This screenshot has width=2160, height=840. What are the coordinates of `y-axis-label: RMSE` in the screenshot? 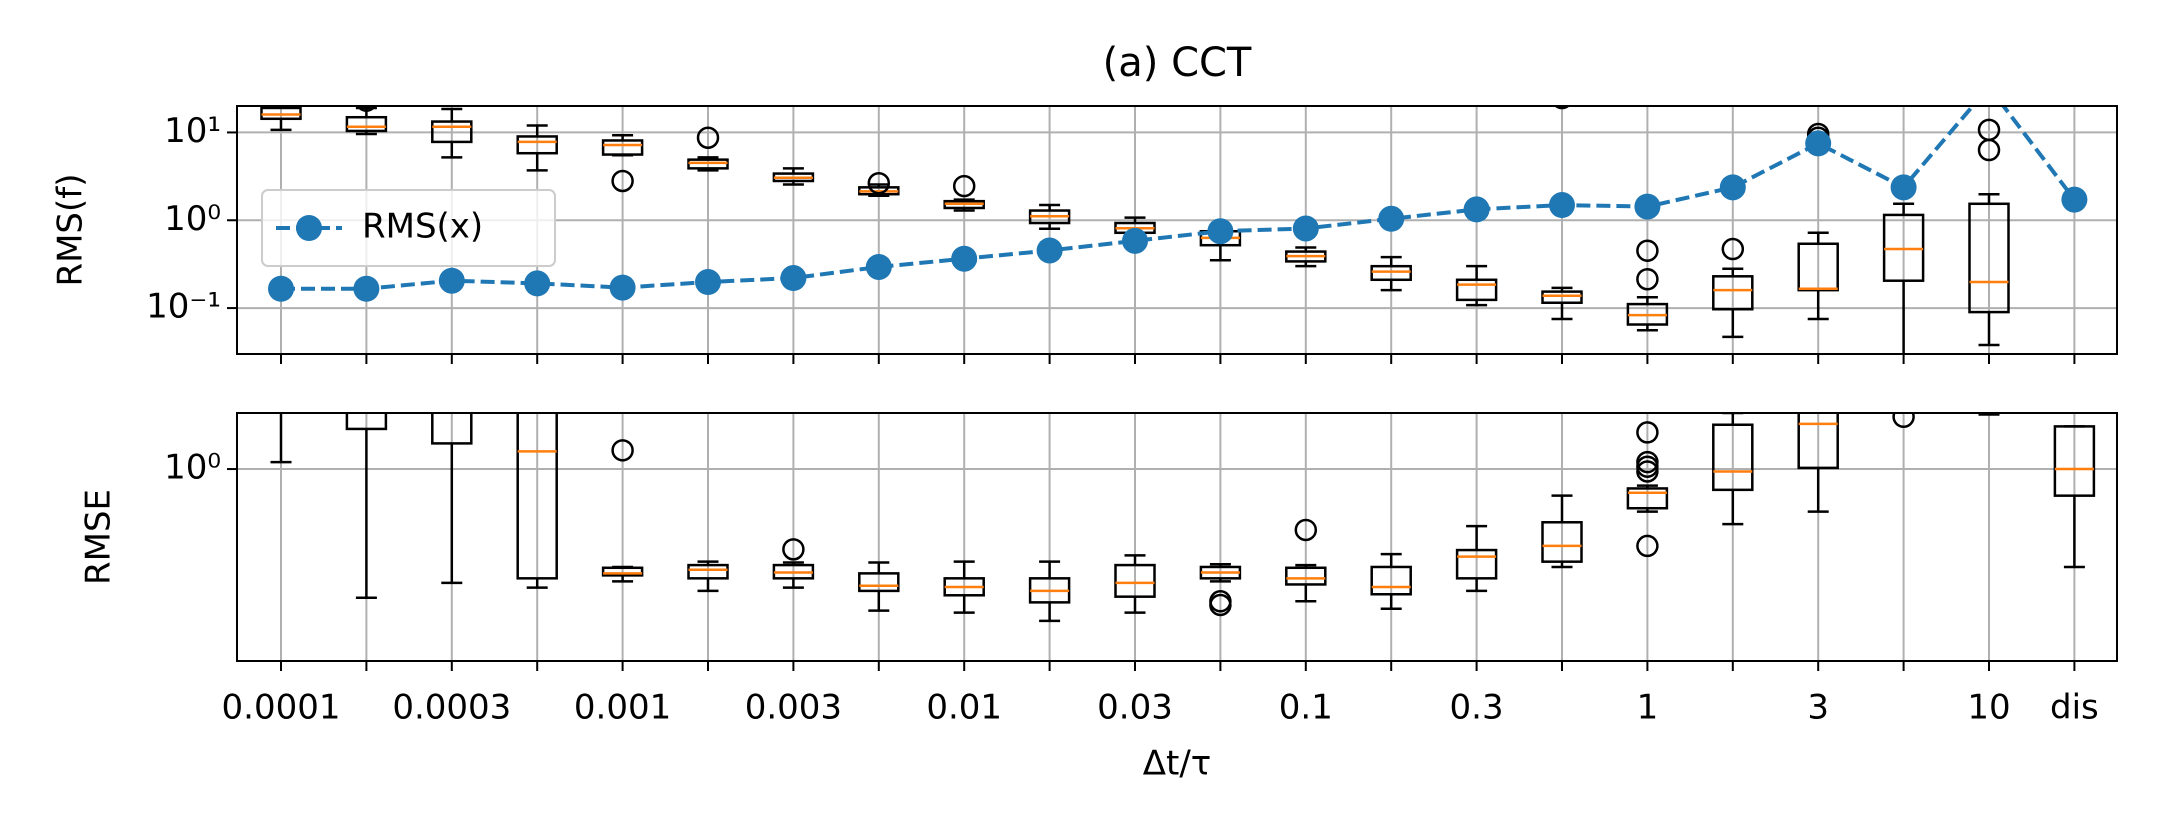 It's located at (99, 537).